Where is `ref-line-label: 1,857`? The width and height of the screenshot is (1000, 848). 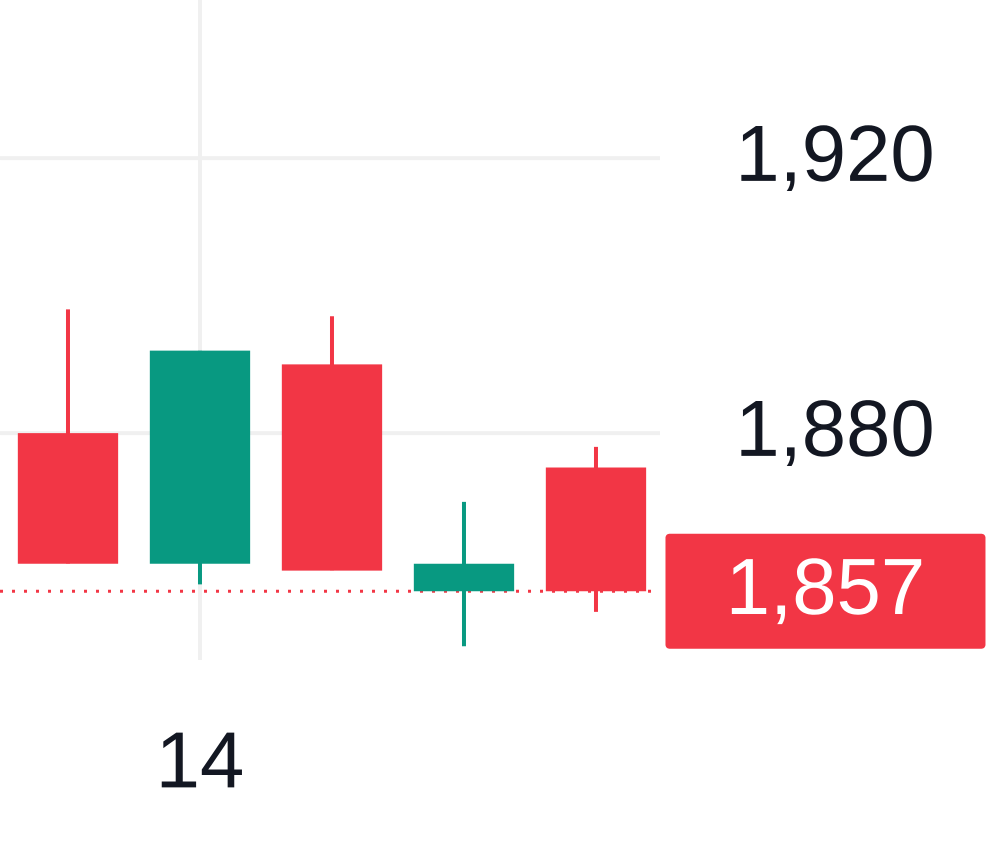 ref-line-label: 1,857 is located at coordinates (827, 591).